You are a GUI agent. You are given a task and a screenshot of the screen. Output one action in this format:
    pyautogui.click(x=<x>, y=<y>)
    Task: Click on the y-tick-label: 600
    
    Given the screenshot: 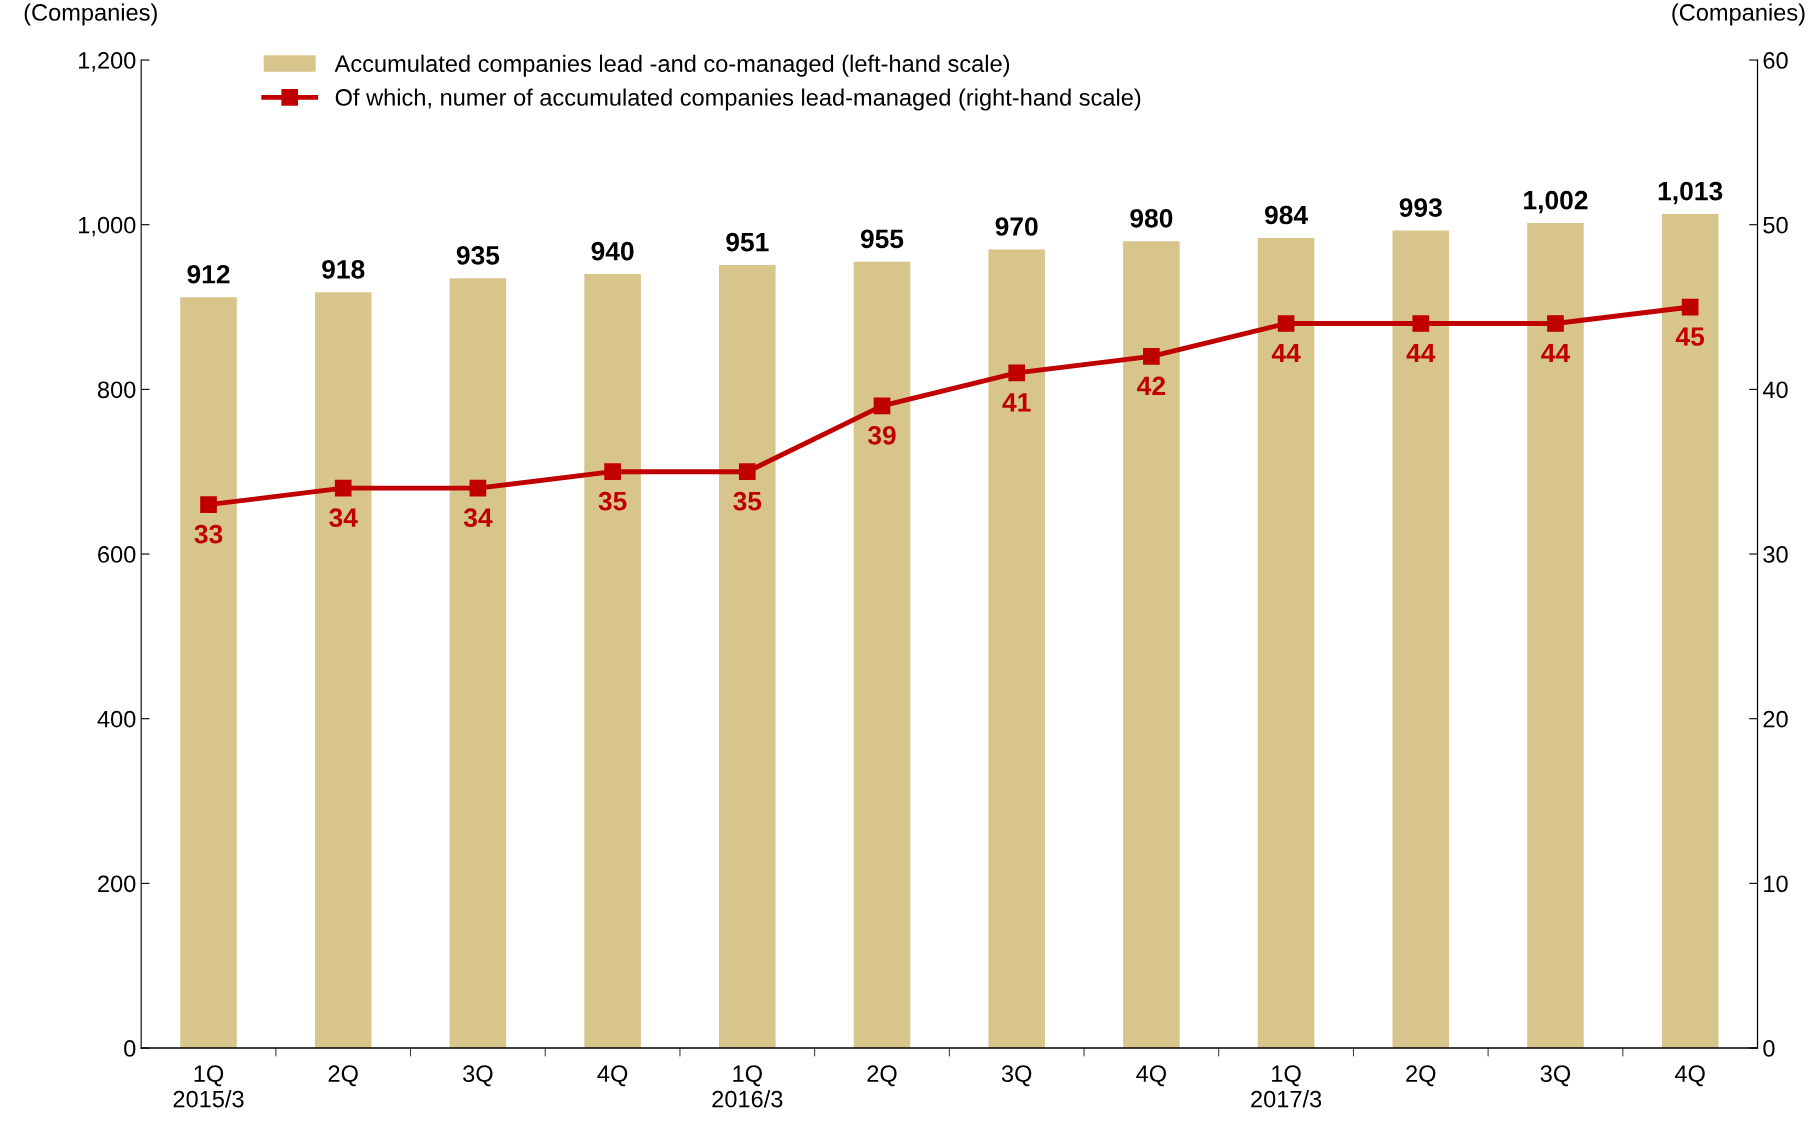 What is the action you would take?
    pyautogui.click(x=117, y=554)
    